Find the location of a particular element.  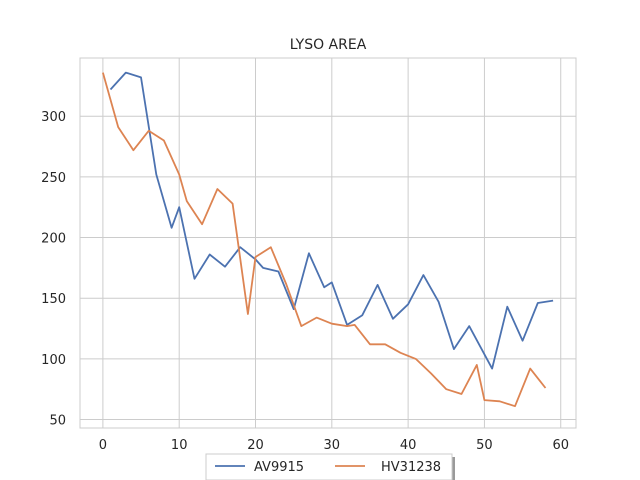

x-tick-label: 10 is located at coordinates (179, 445).